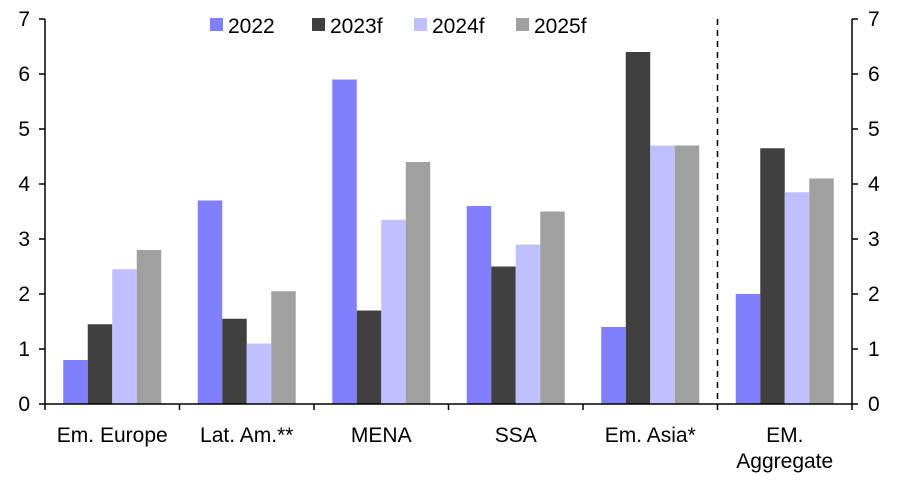  I want to click on legend-swatch-2022, so click(216, 24).